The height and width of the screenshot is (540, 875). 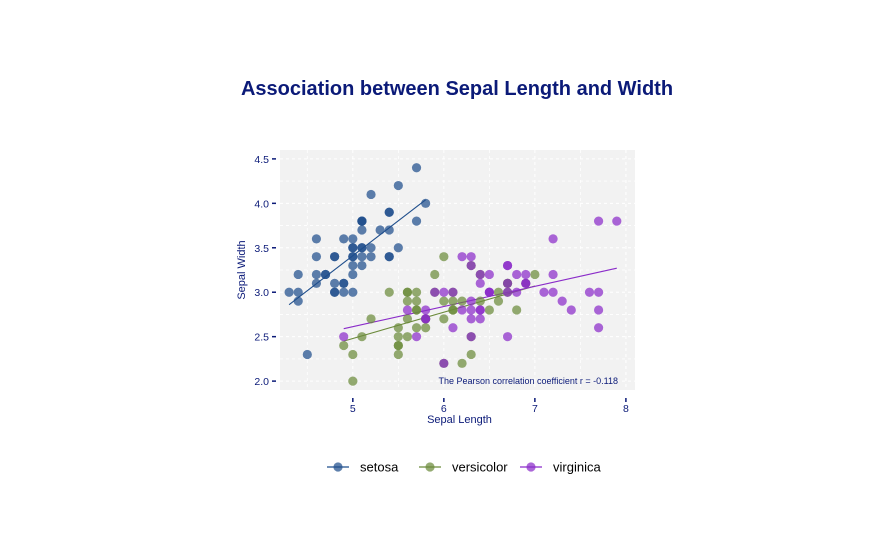 What do you see at coordinates (261, 338) in the screenshot?
I see `y-tick-label: 2.5` at bounding box center [261, 338].